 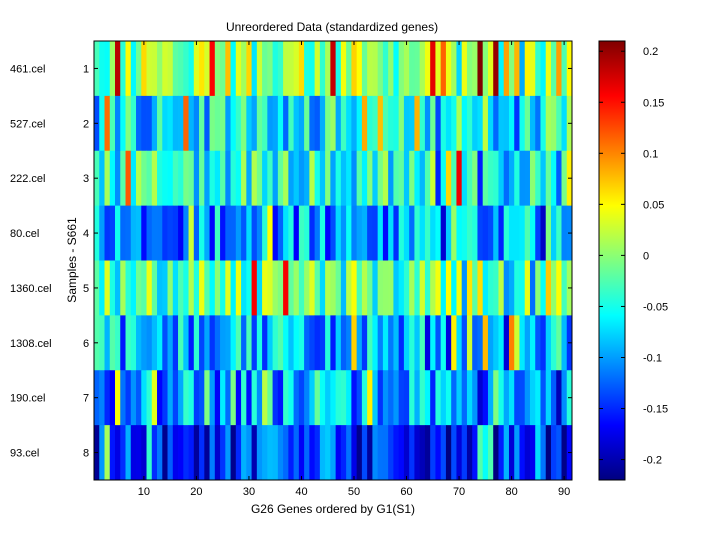 I want to click on colorbar-tick-label: -0.05, so click(x=655, y=307).